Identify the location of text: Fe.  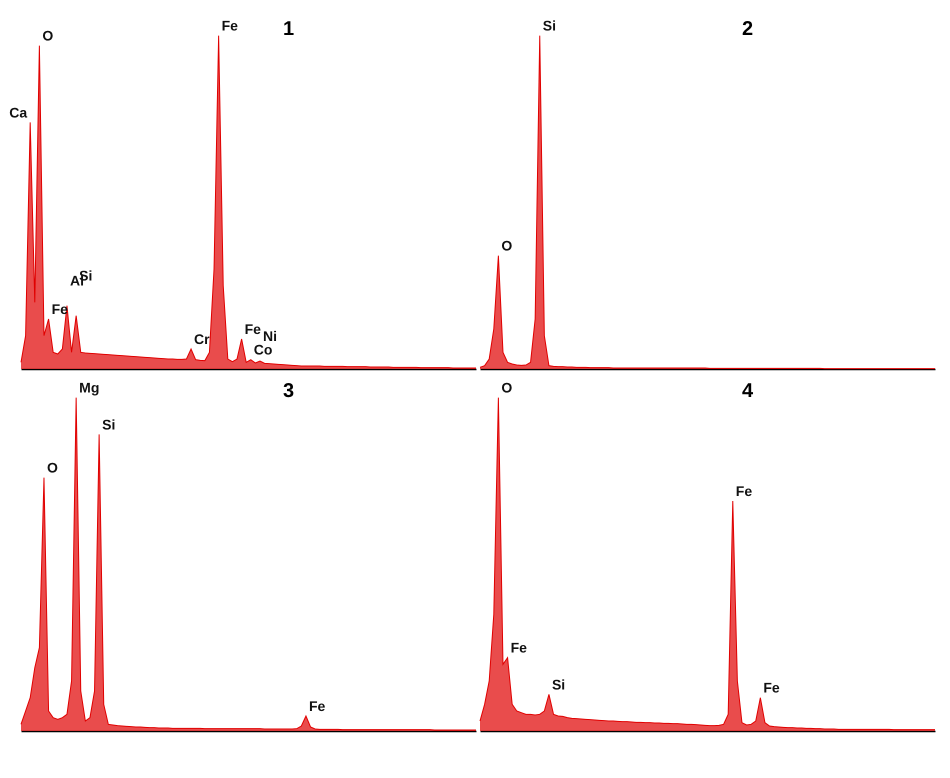
(230, 26).